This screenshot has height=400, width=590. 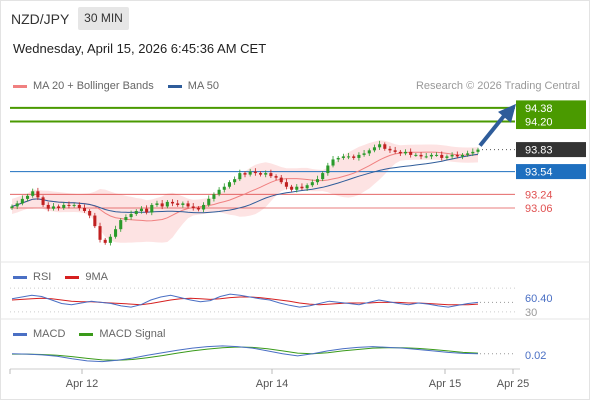 I want to click on legend-rsi: RSI, so click(x=32, y=277).